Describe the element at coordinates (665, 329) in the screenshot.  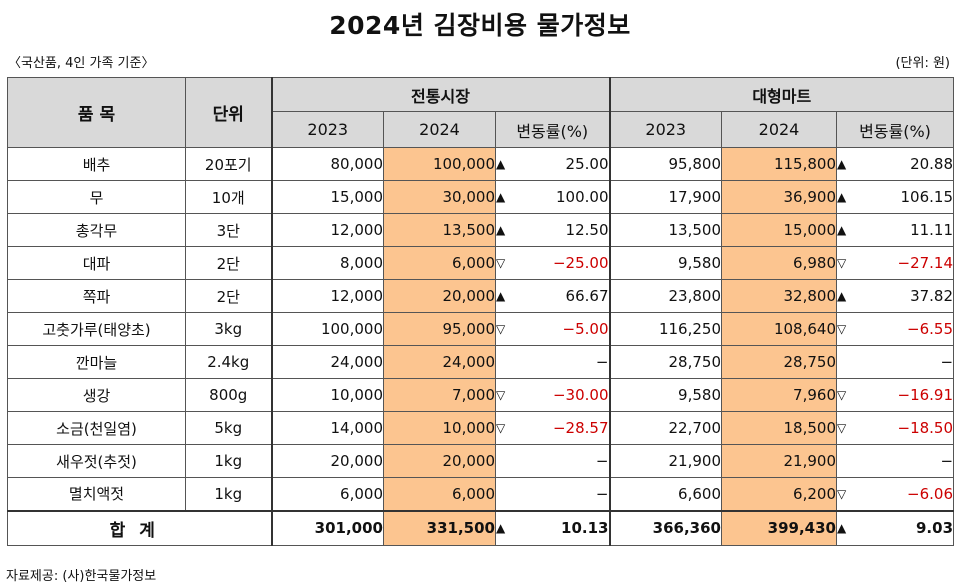
I see `mart-2023-price: 116,250` at that location.